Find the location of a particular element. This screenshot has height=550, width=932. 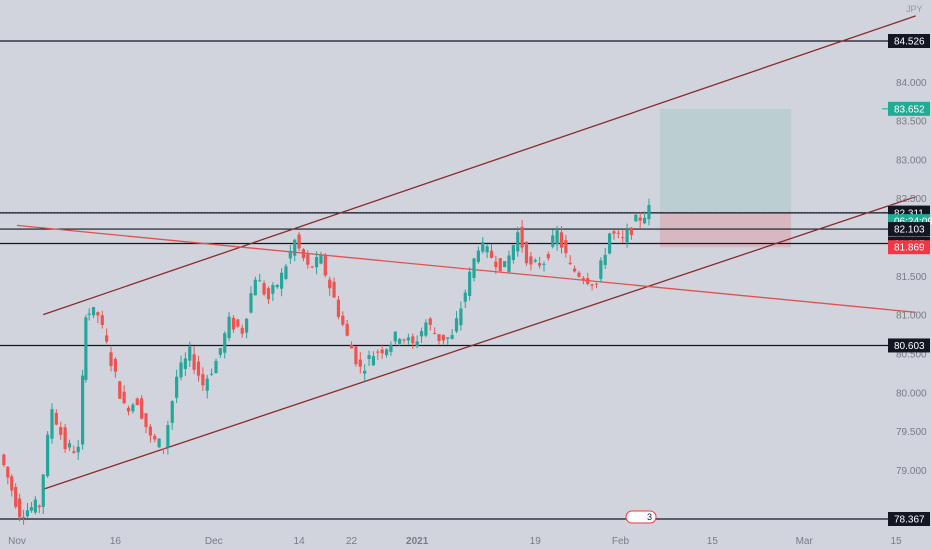

price-label-text: 84.526 is located at coordinates (909, 42).